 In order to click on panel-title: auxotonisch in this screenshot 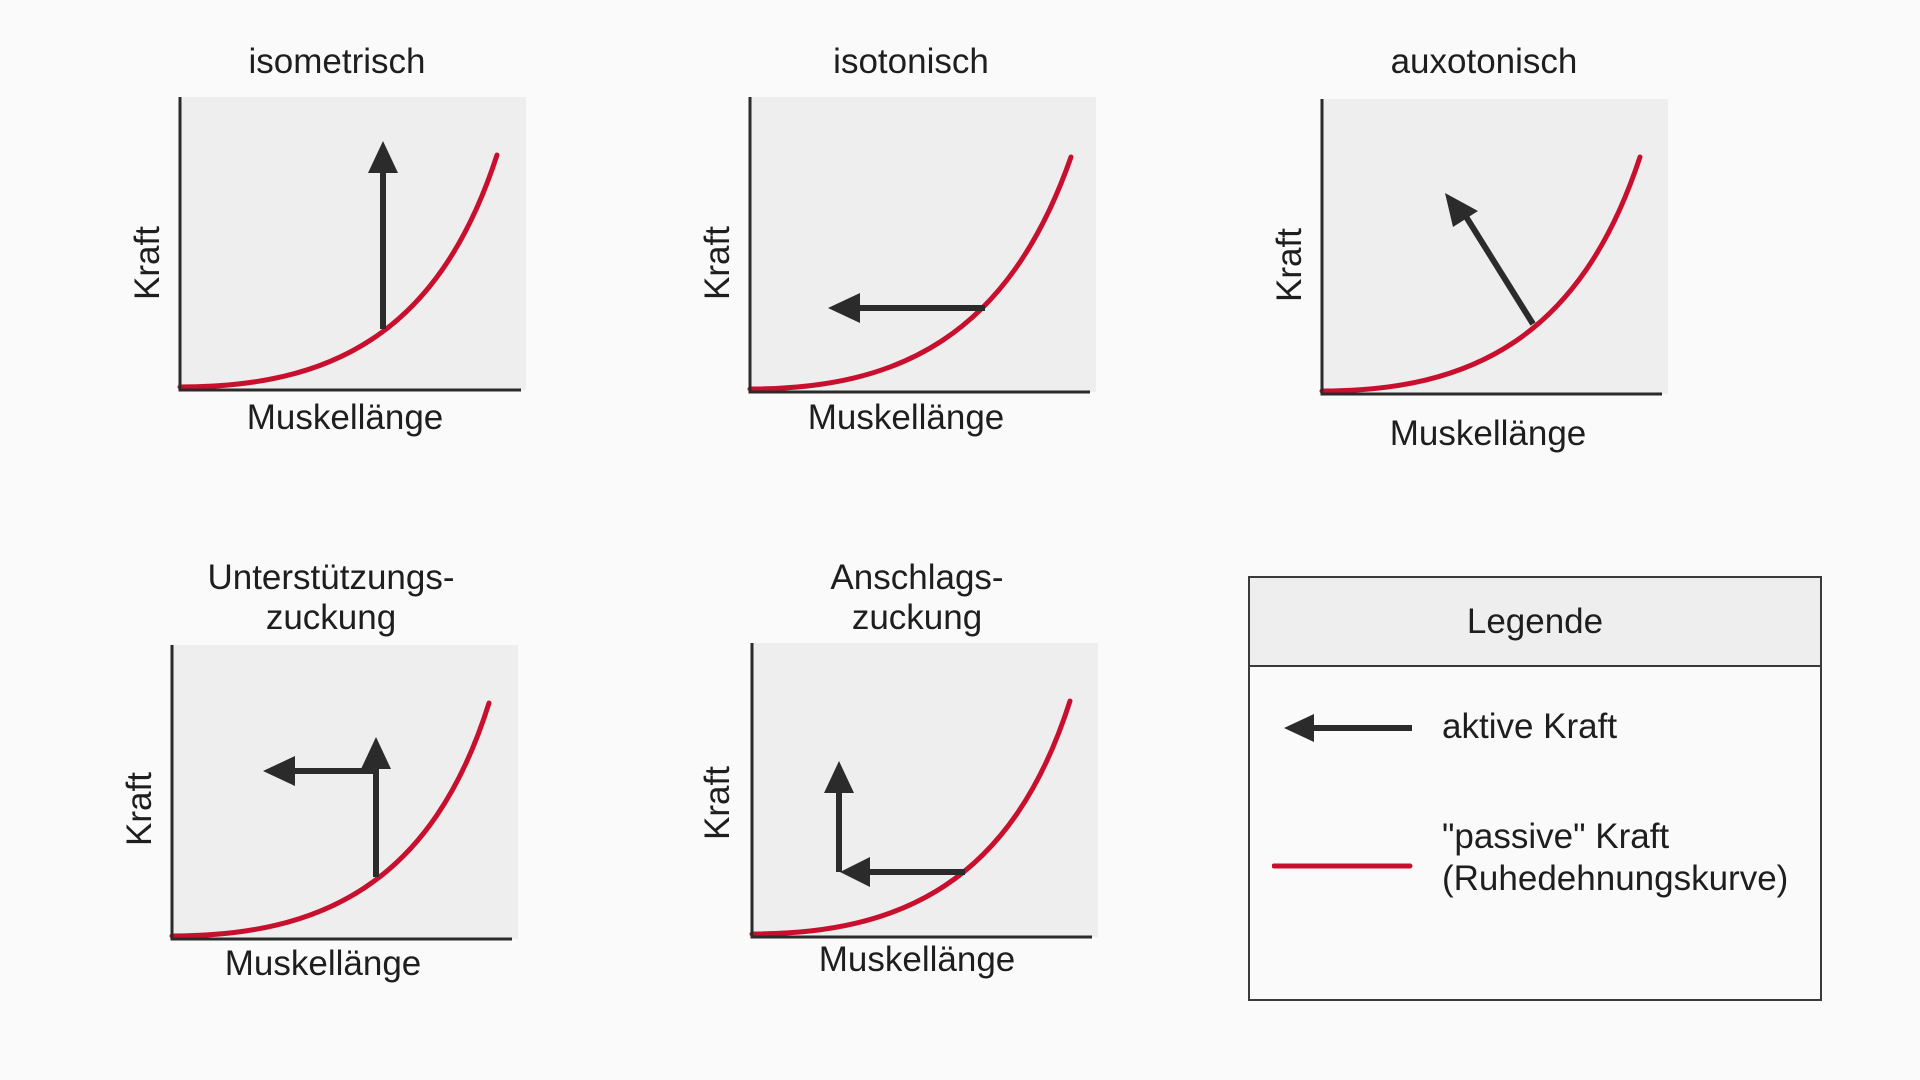, I will do `click(1484, 61)`.